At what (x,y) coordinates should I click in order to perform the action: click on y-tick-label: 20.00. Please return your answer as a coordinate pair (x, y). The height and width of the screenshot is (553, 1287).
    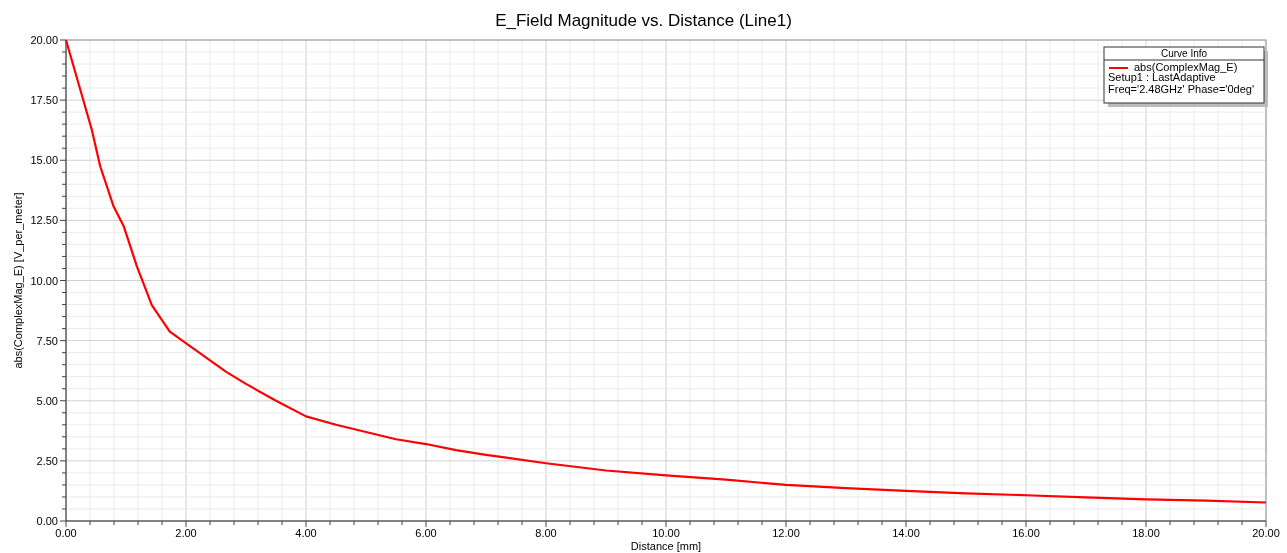
    Looking at the image, I should click on (44, 40).